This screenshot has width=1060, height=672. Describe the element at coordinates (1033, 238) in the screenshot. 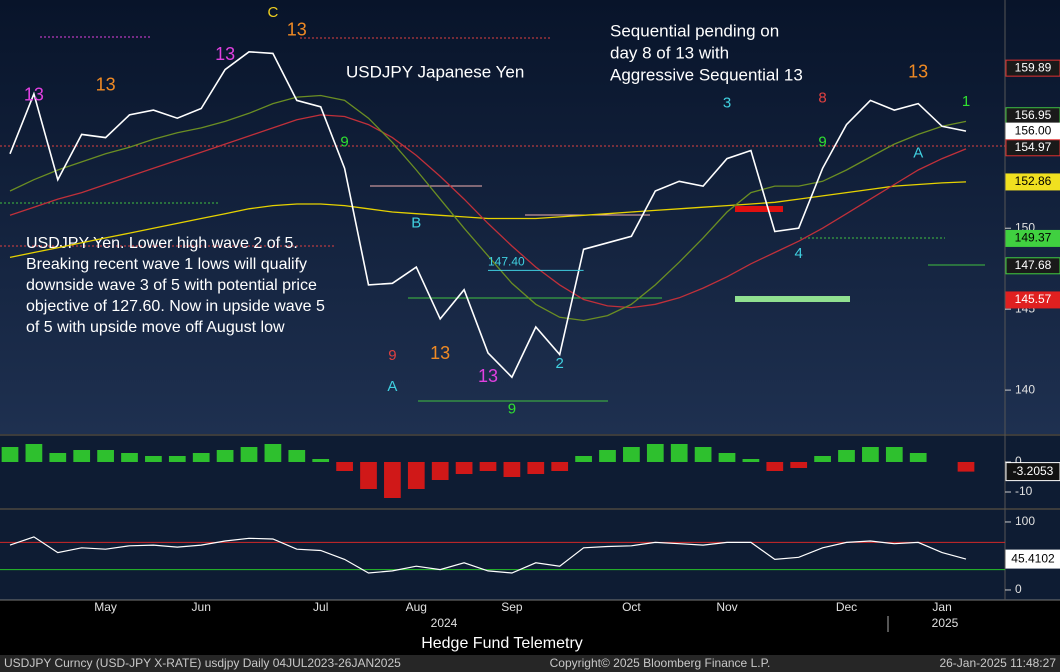

I see `price-label: 149.37` at that location.